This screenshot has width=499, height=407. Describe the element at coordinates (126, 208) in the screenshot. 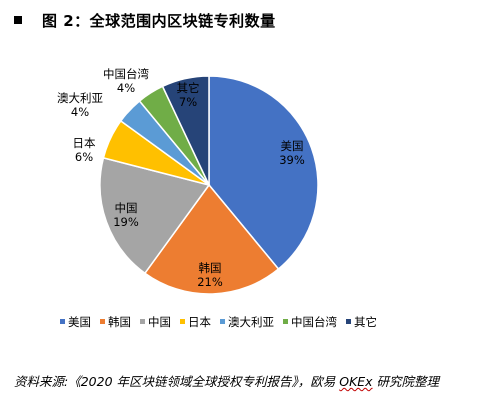

I see `slice-label: 中国` at that location.